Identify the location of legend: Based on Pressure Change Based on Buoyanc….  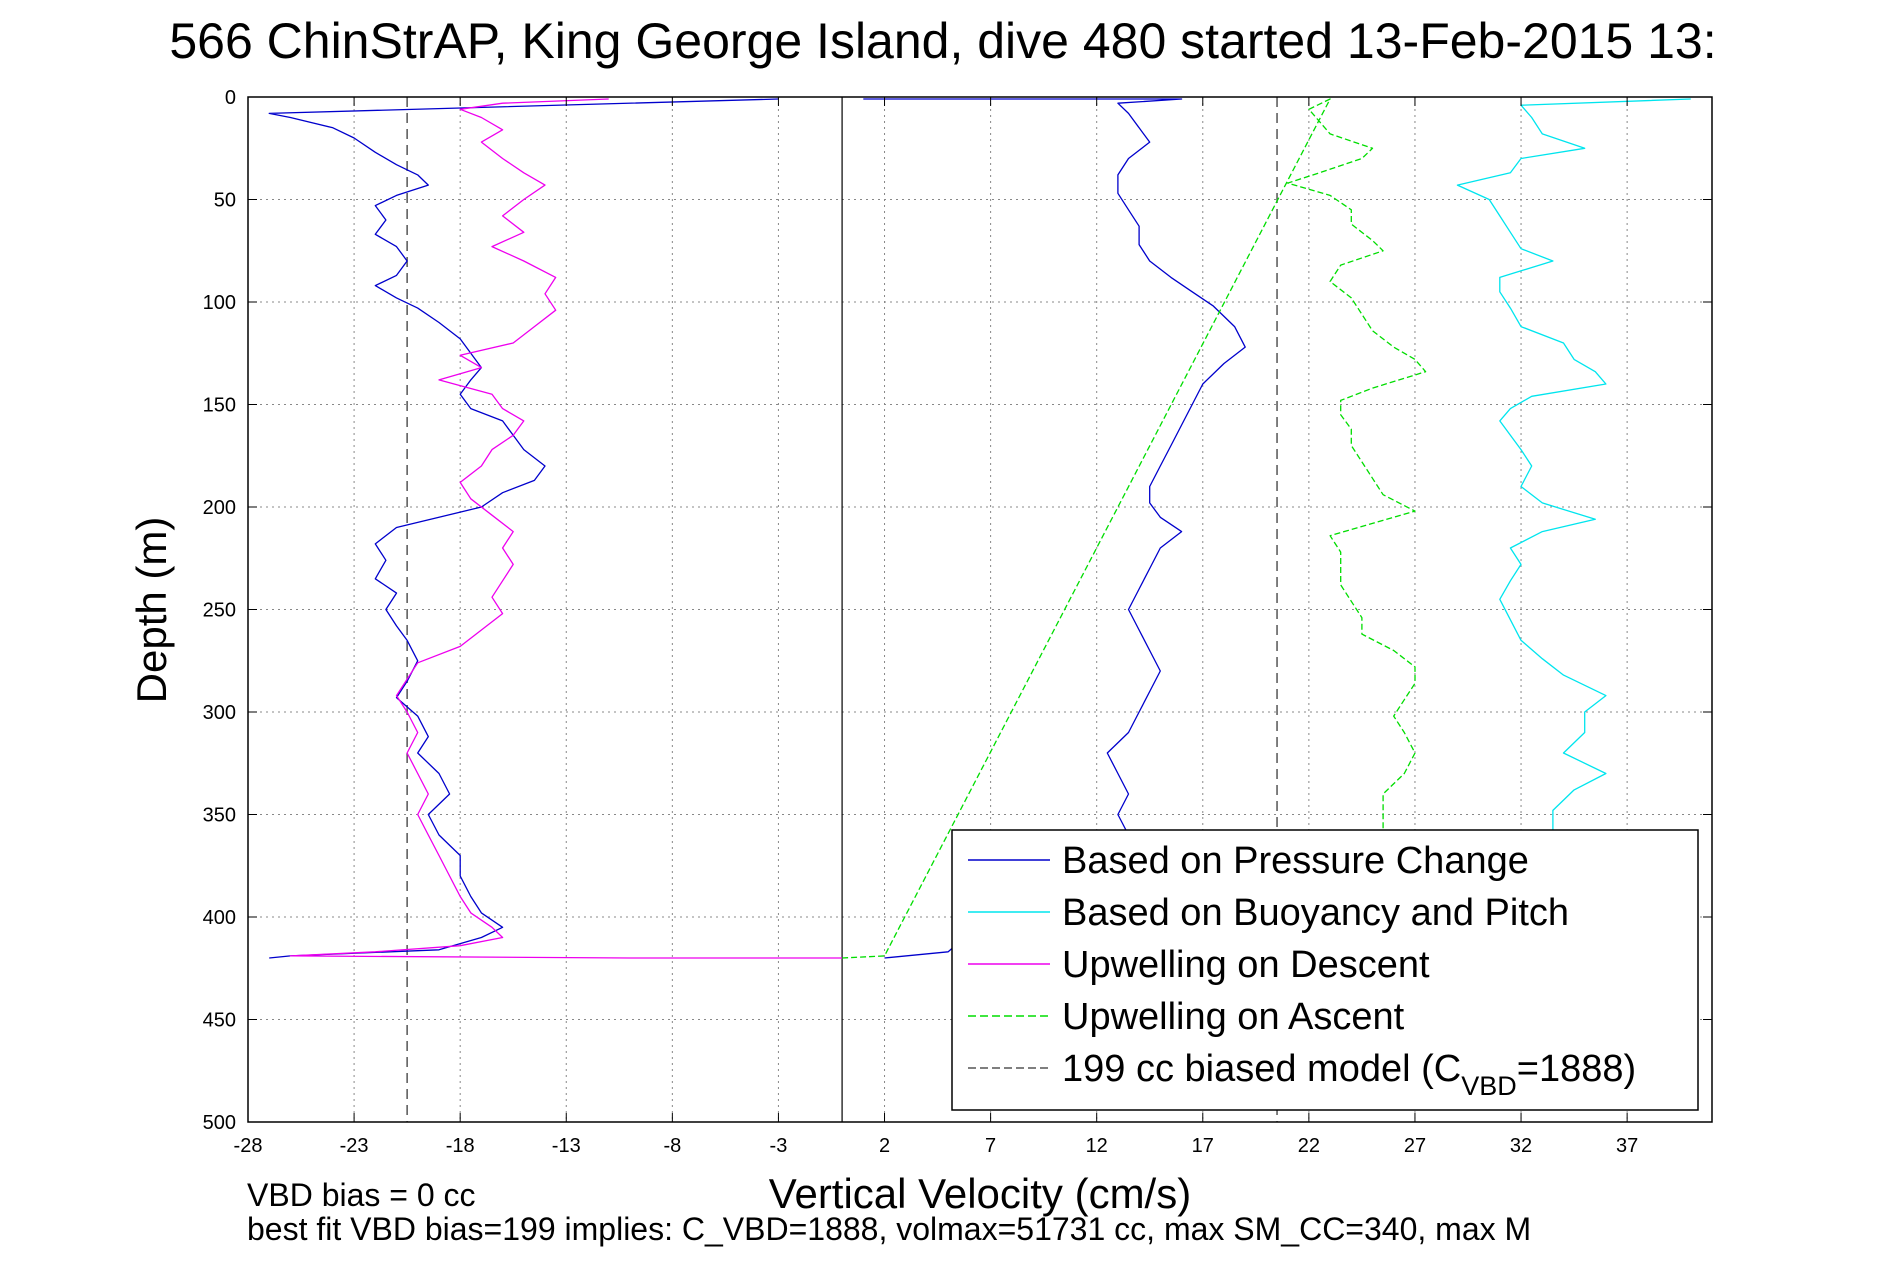
(1325, 970).